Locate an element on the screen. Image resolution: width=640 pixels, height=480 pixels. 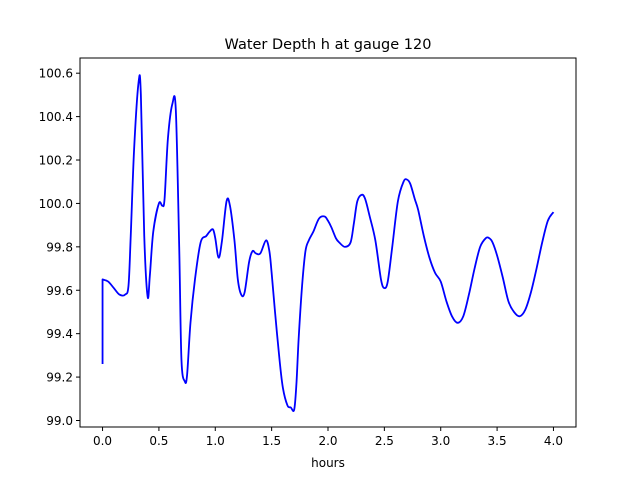
x-tick-label: 3.0 is located at coordinates (440, 441).